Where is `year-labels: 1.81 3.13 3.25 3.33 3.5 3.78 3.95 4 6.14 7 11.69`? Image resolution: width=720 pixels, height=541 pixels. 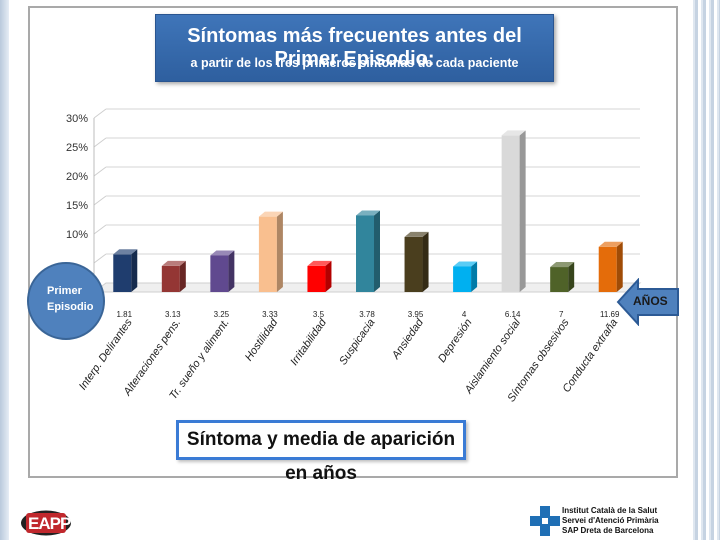
year-labels: 1.81 3.13 3.25 3.33 3.5 3.78 3.95 4 6.14 7 11.69 is located at coordinates (368, 314).